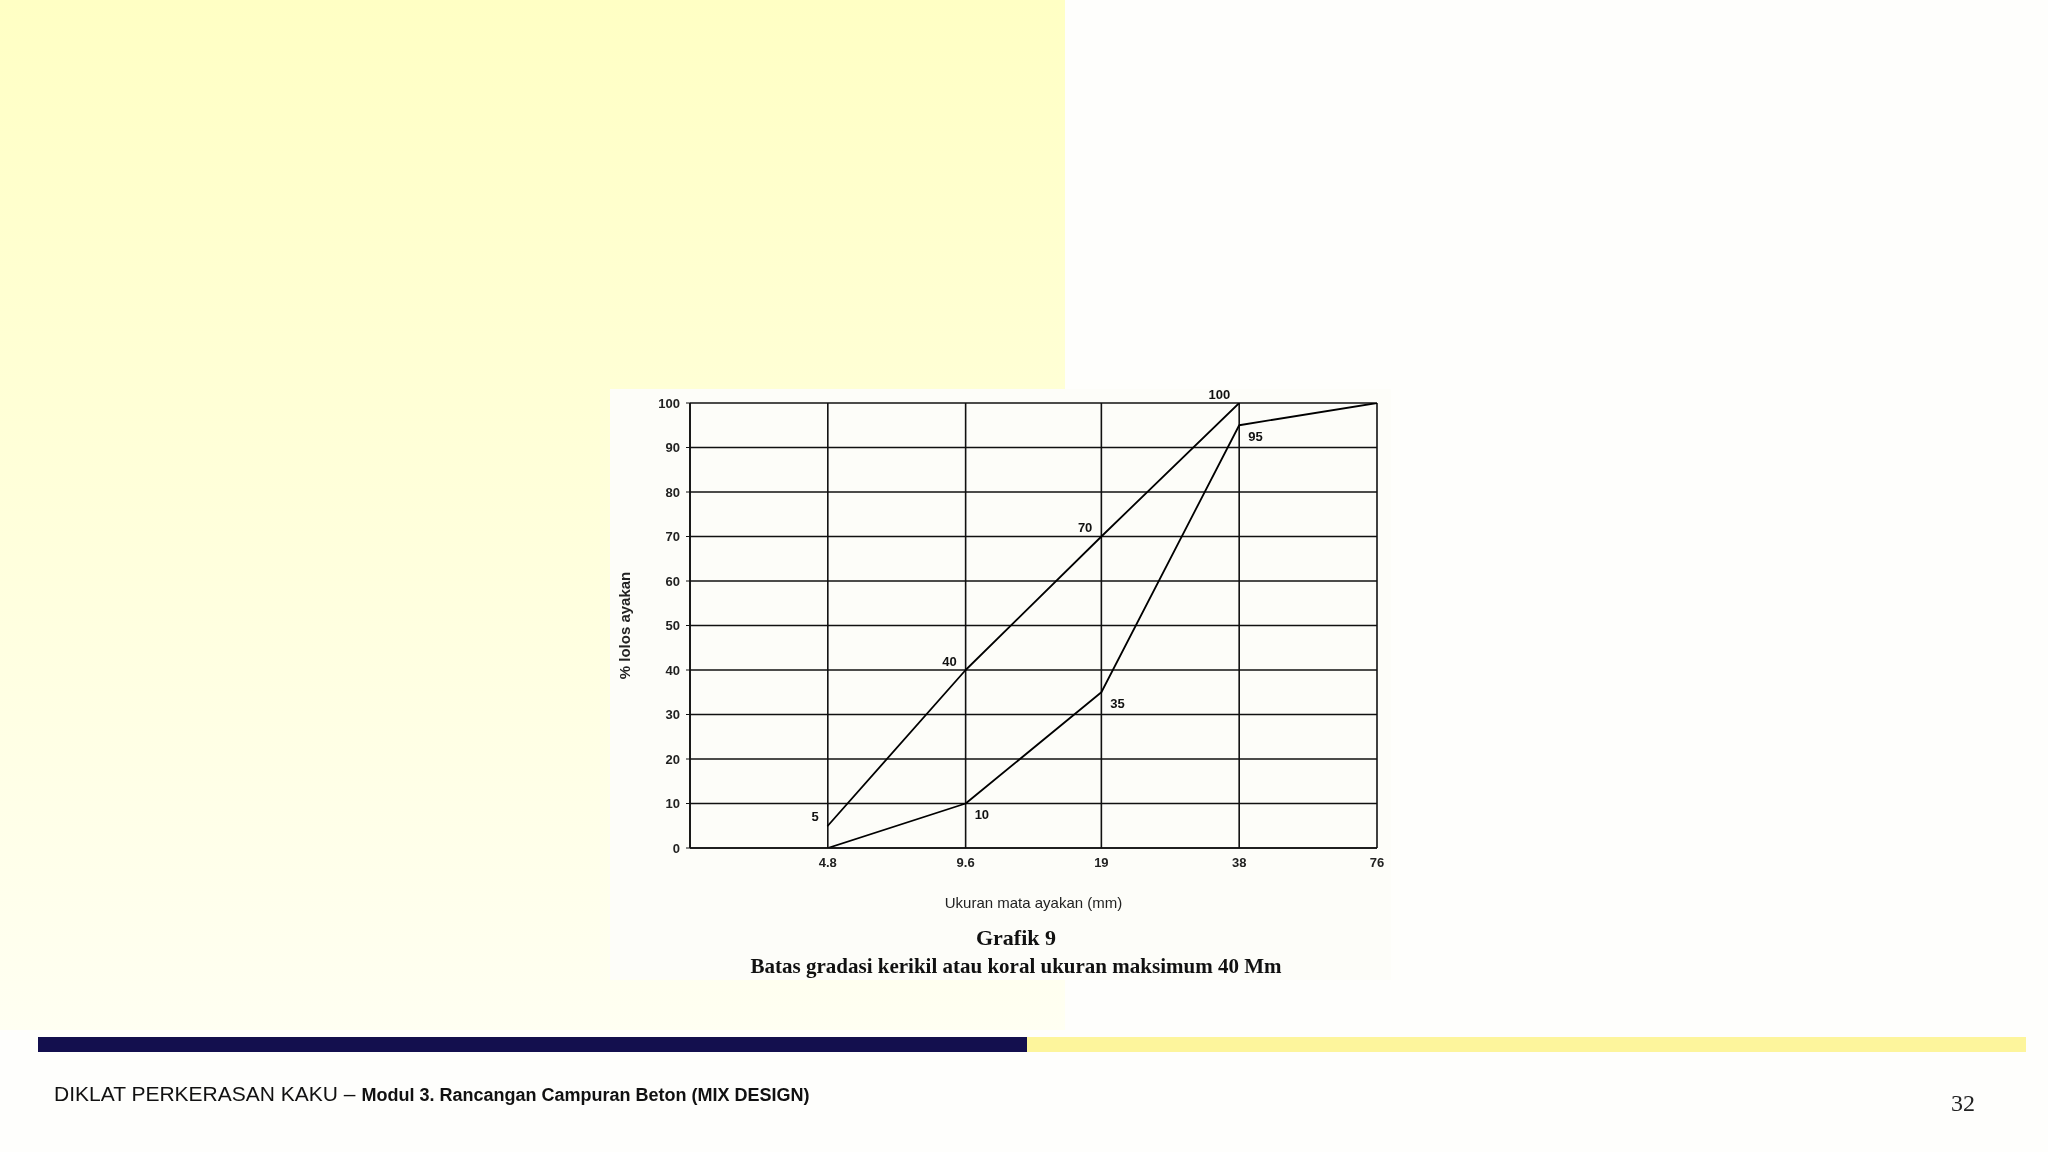  I want to click on text: 32, so click(1963, 1103).